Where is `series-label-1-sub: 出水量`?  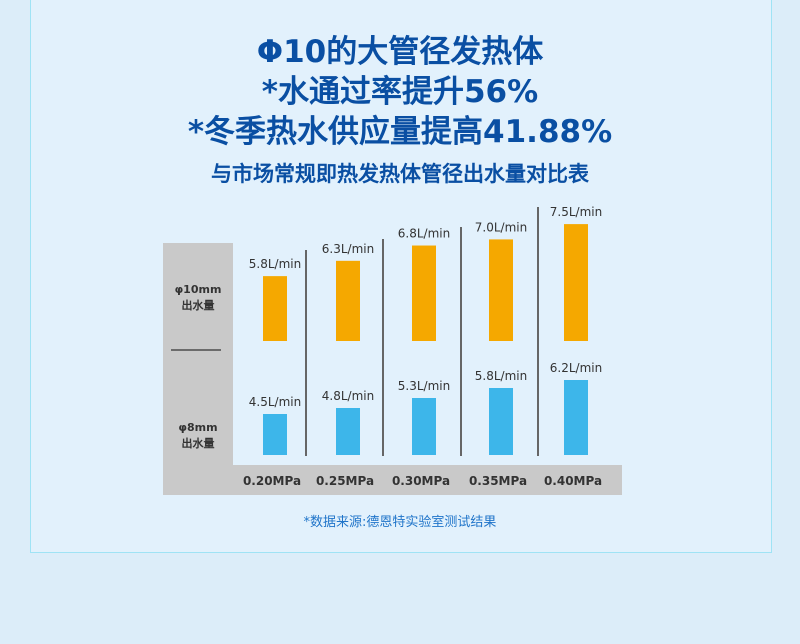
series-label-1-sub: 出水量 is located at coordinates (198, 443).